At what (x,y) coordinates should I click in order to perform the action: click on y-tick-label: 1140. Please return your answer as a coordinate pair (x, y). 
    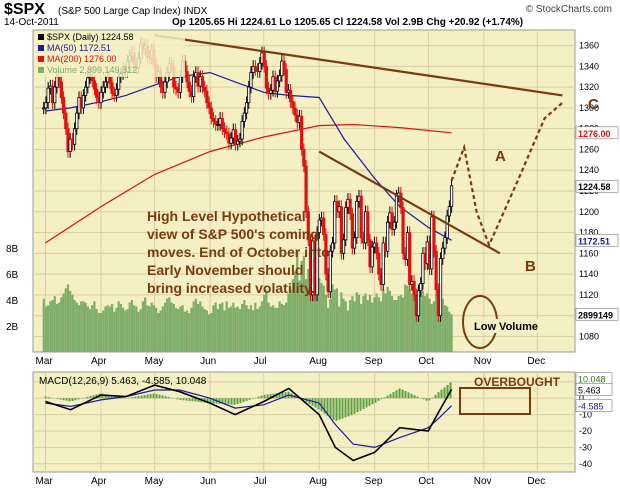
    Looking at the image, I should click on (588, 274).